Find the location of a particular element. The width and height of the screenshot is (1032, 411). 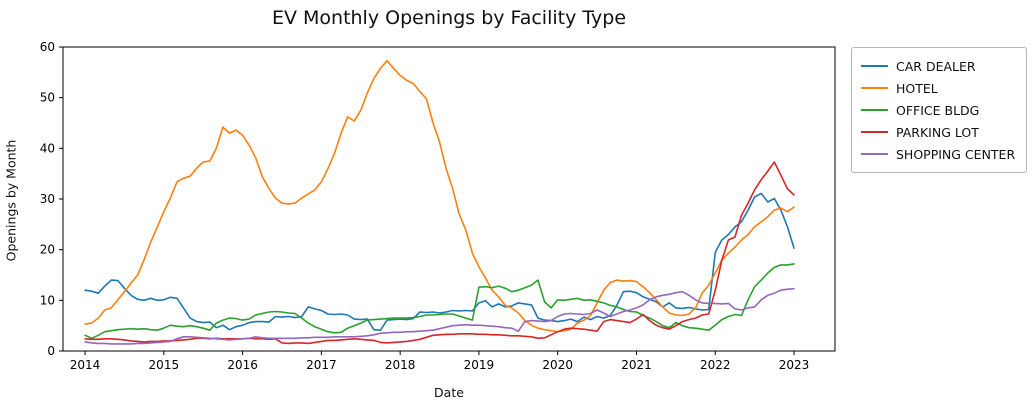

x-tick-label: 2016 is located at coordinates (242, 365).